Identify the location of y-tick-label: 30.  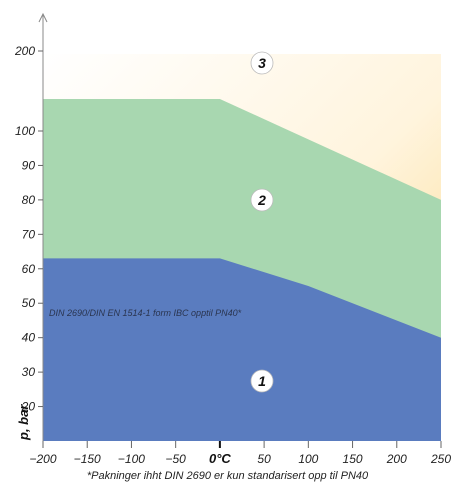
(29, 372).